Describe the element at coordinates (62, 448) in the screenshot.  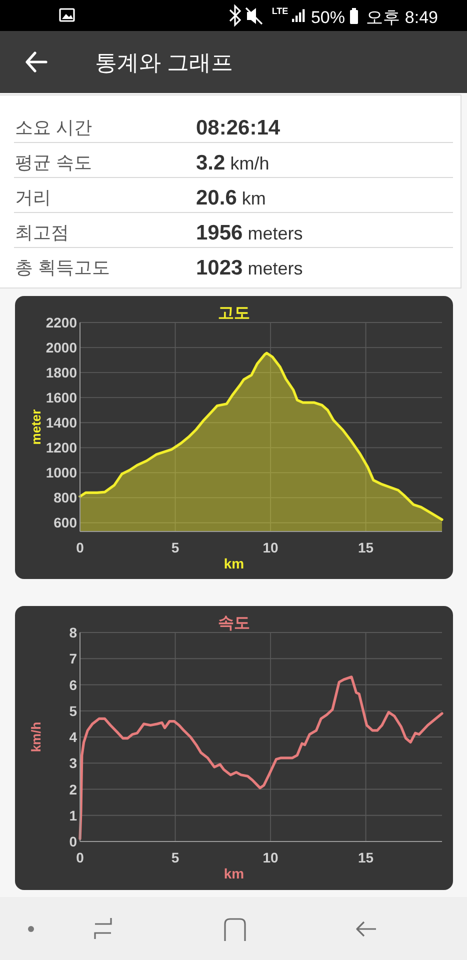
I see `y-tick-label: 1200` at that location.